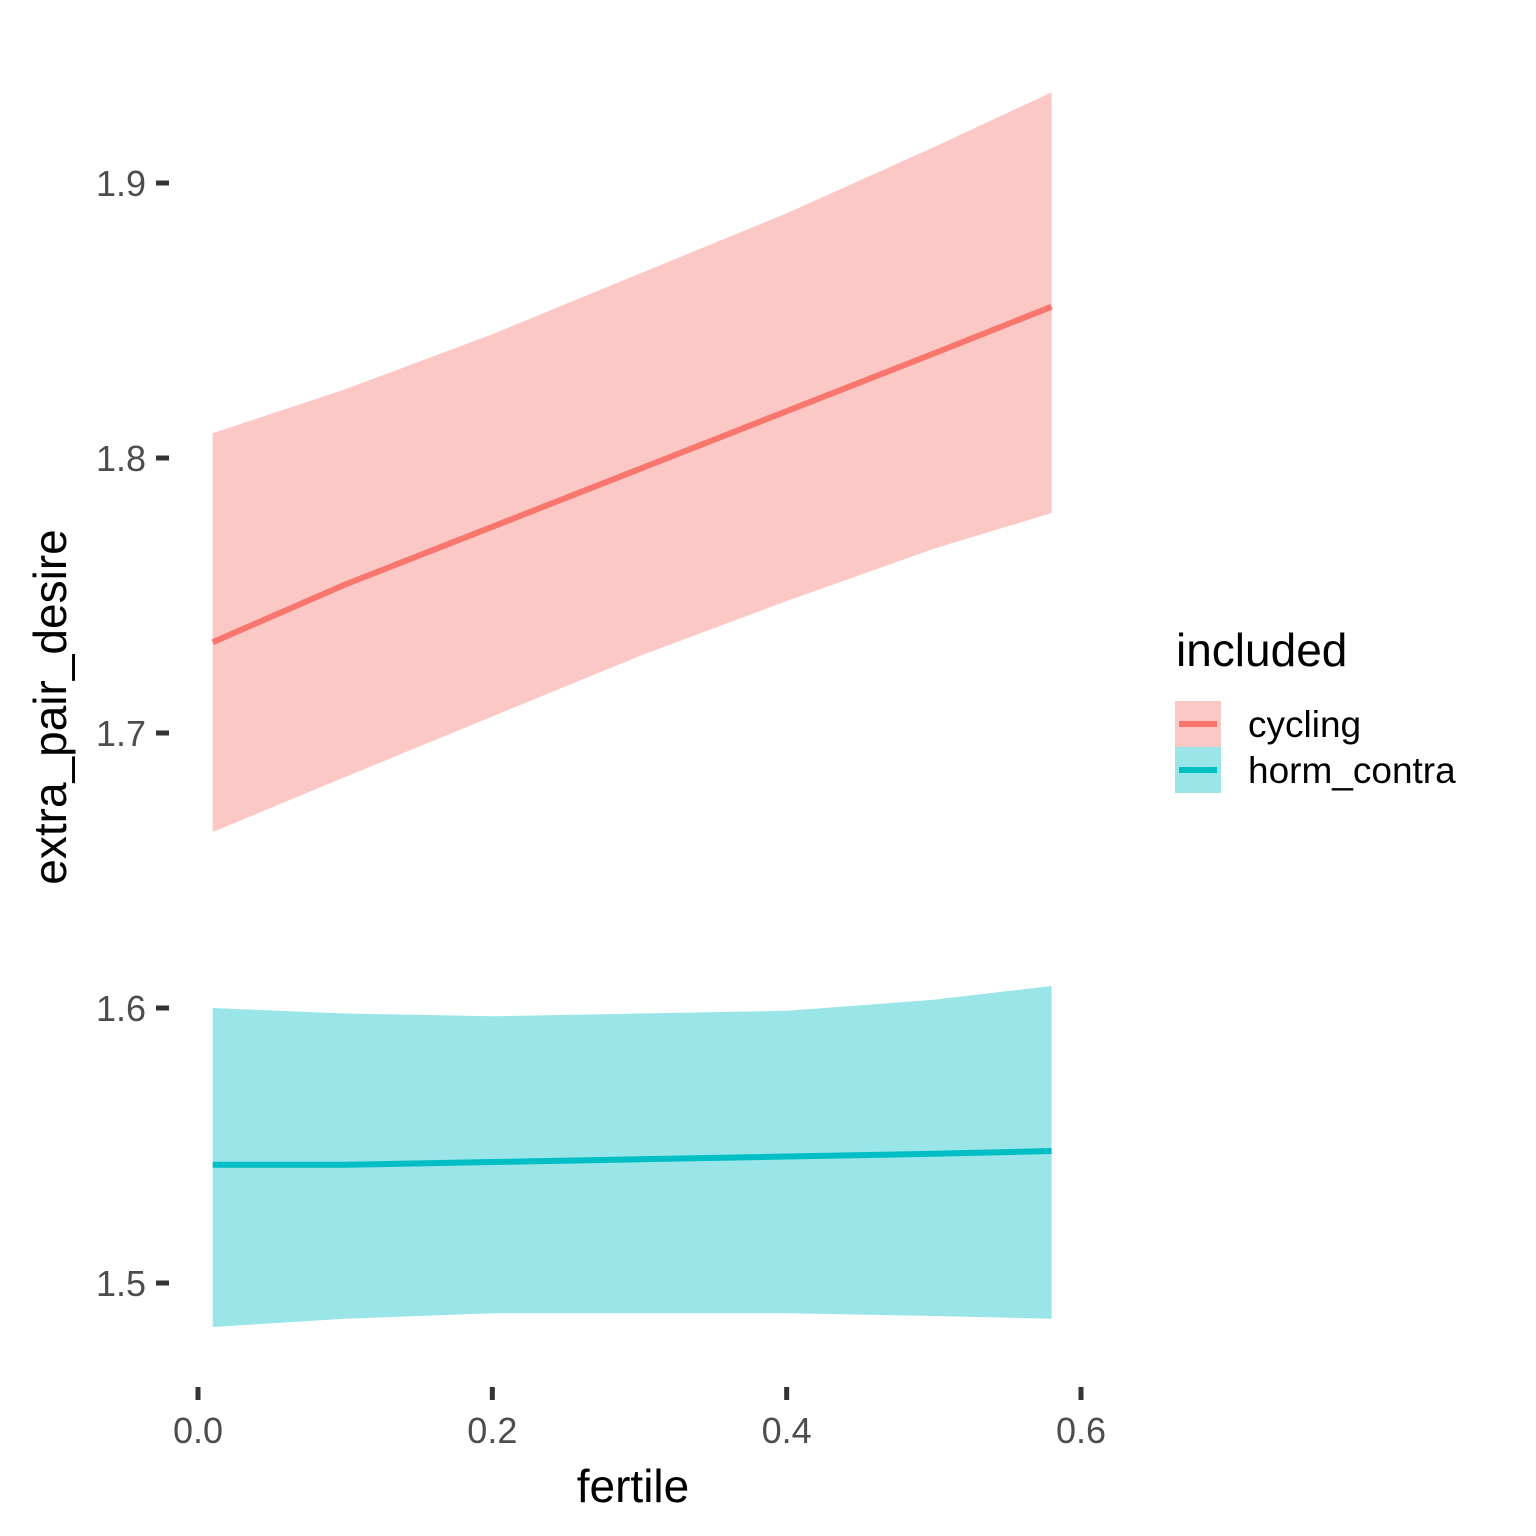 The image size is (1536, 1536). What do you see at coordinates (121, 733) in the screenshot?
I see `y-tick-label: 1.7` at bounding box center [121, 733].